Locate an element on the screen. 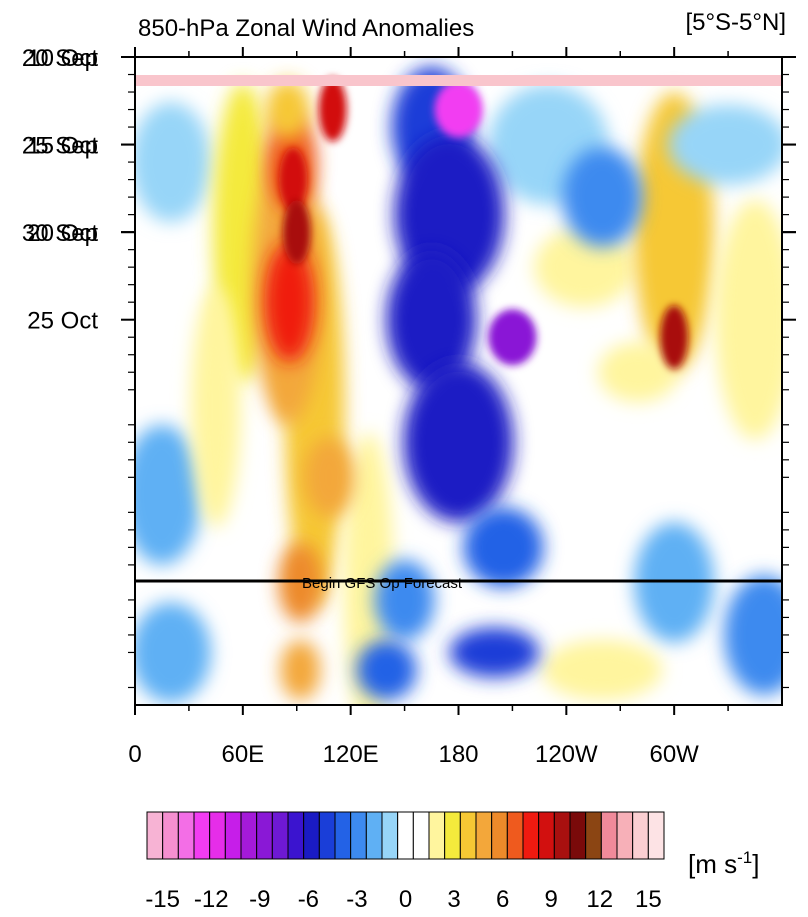 This screenshot has height=917, width=808. y-tick-label: 25 Oct is located at coordinates (62, 321).